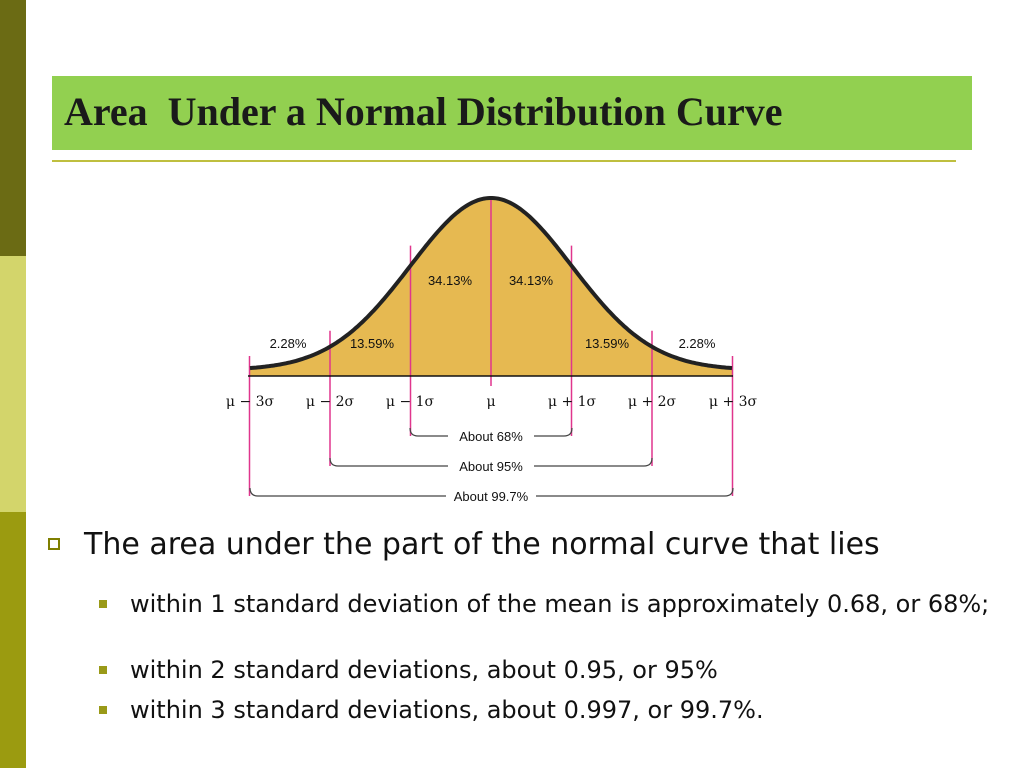 This screenshot has width=1024, height=768. Describe the element at coordinates (491, 466) in the screenshot. I see `bracket-label-95: About 95%` at that location.